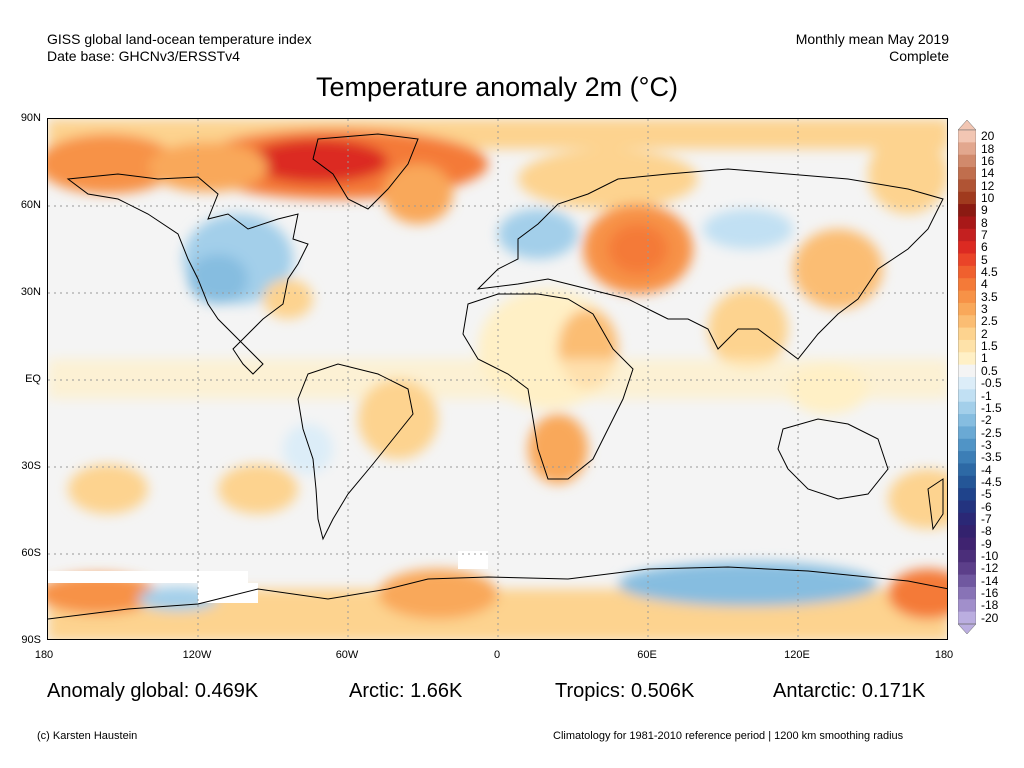  What do you see at coordinates (197, 655) in the screenshot?
I see `lon-label: 120W` at bounding box center [197, 655].